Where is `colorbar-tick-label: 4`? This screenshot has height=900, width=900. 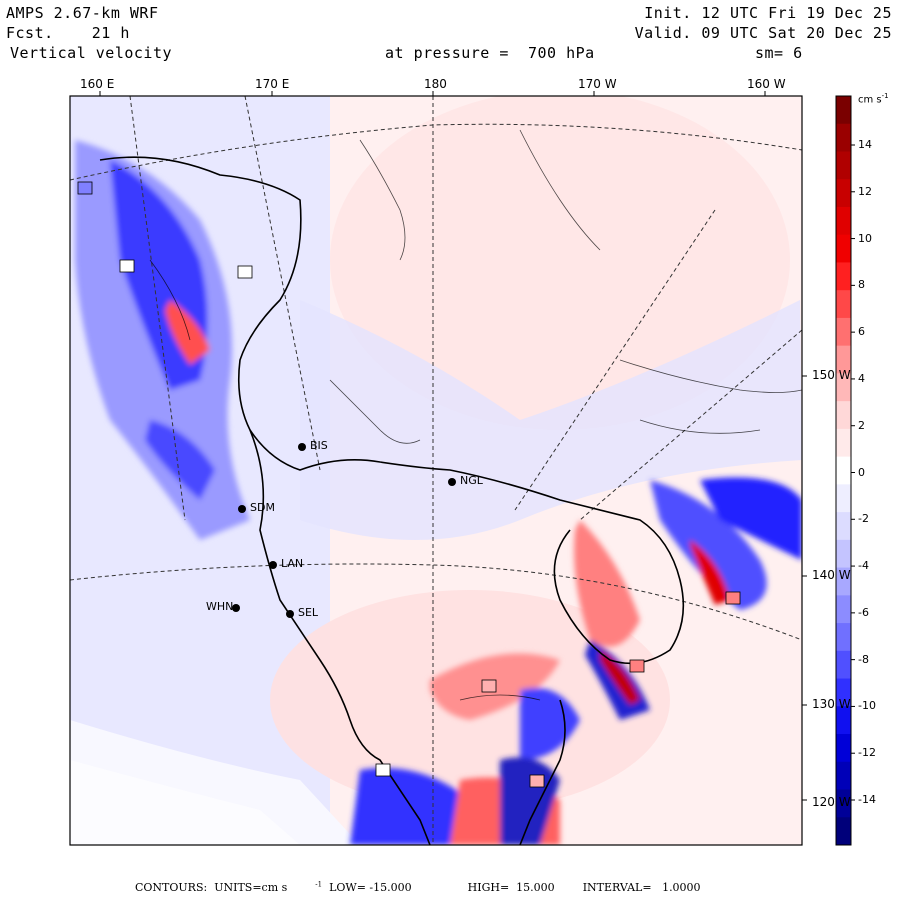
colorbar-tick-label: 4 is located at coordinates (861, 378).